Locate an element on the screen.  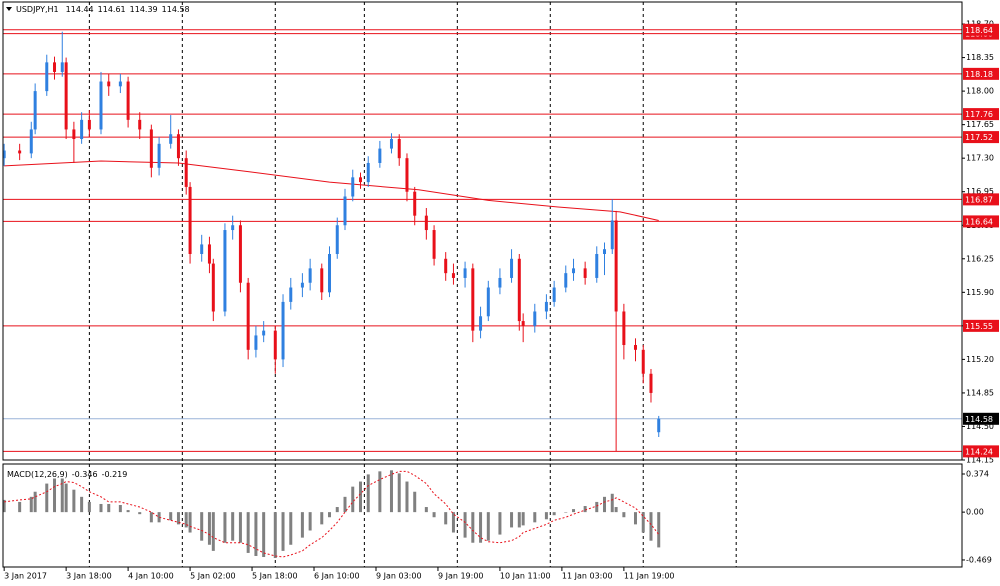
y-tick-label: 116.25 is located at coordinates (980, 258).